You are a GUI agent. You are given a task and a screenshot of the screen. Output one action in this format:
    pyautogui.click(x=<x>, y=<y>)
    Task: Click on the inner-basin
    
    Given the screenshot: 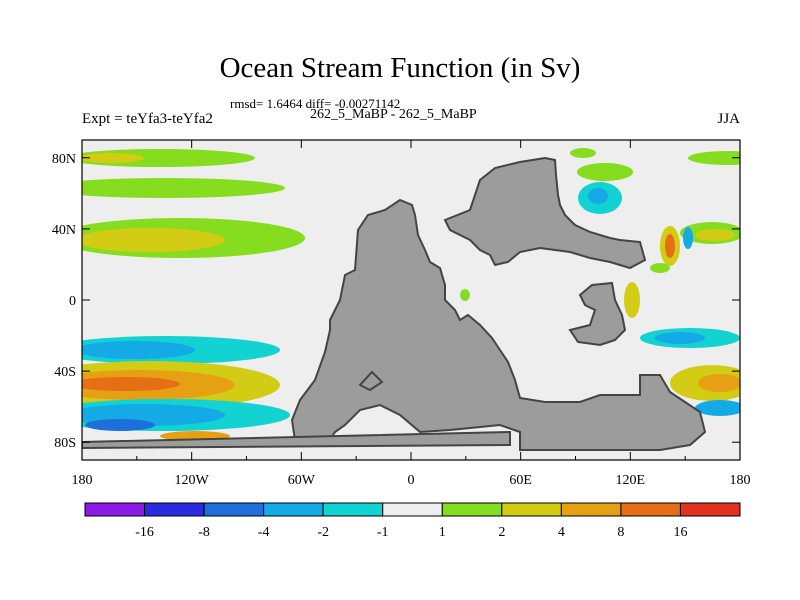 What is the action you would take?
    pyautogui.click(x=371, y=381)
    